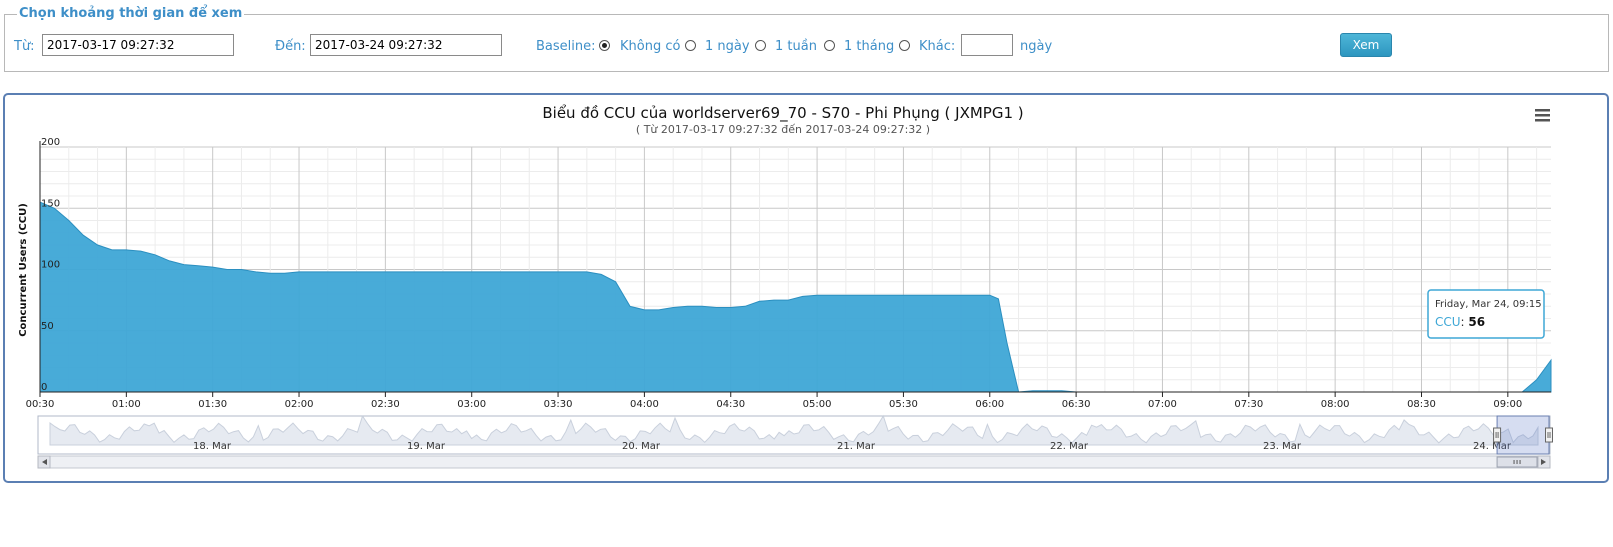 The height and width of the screenshot is (547, 1613). I want to click on scrollbar-grip-icon, so click(1517, 462).